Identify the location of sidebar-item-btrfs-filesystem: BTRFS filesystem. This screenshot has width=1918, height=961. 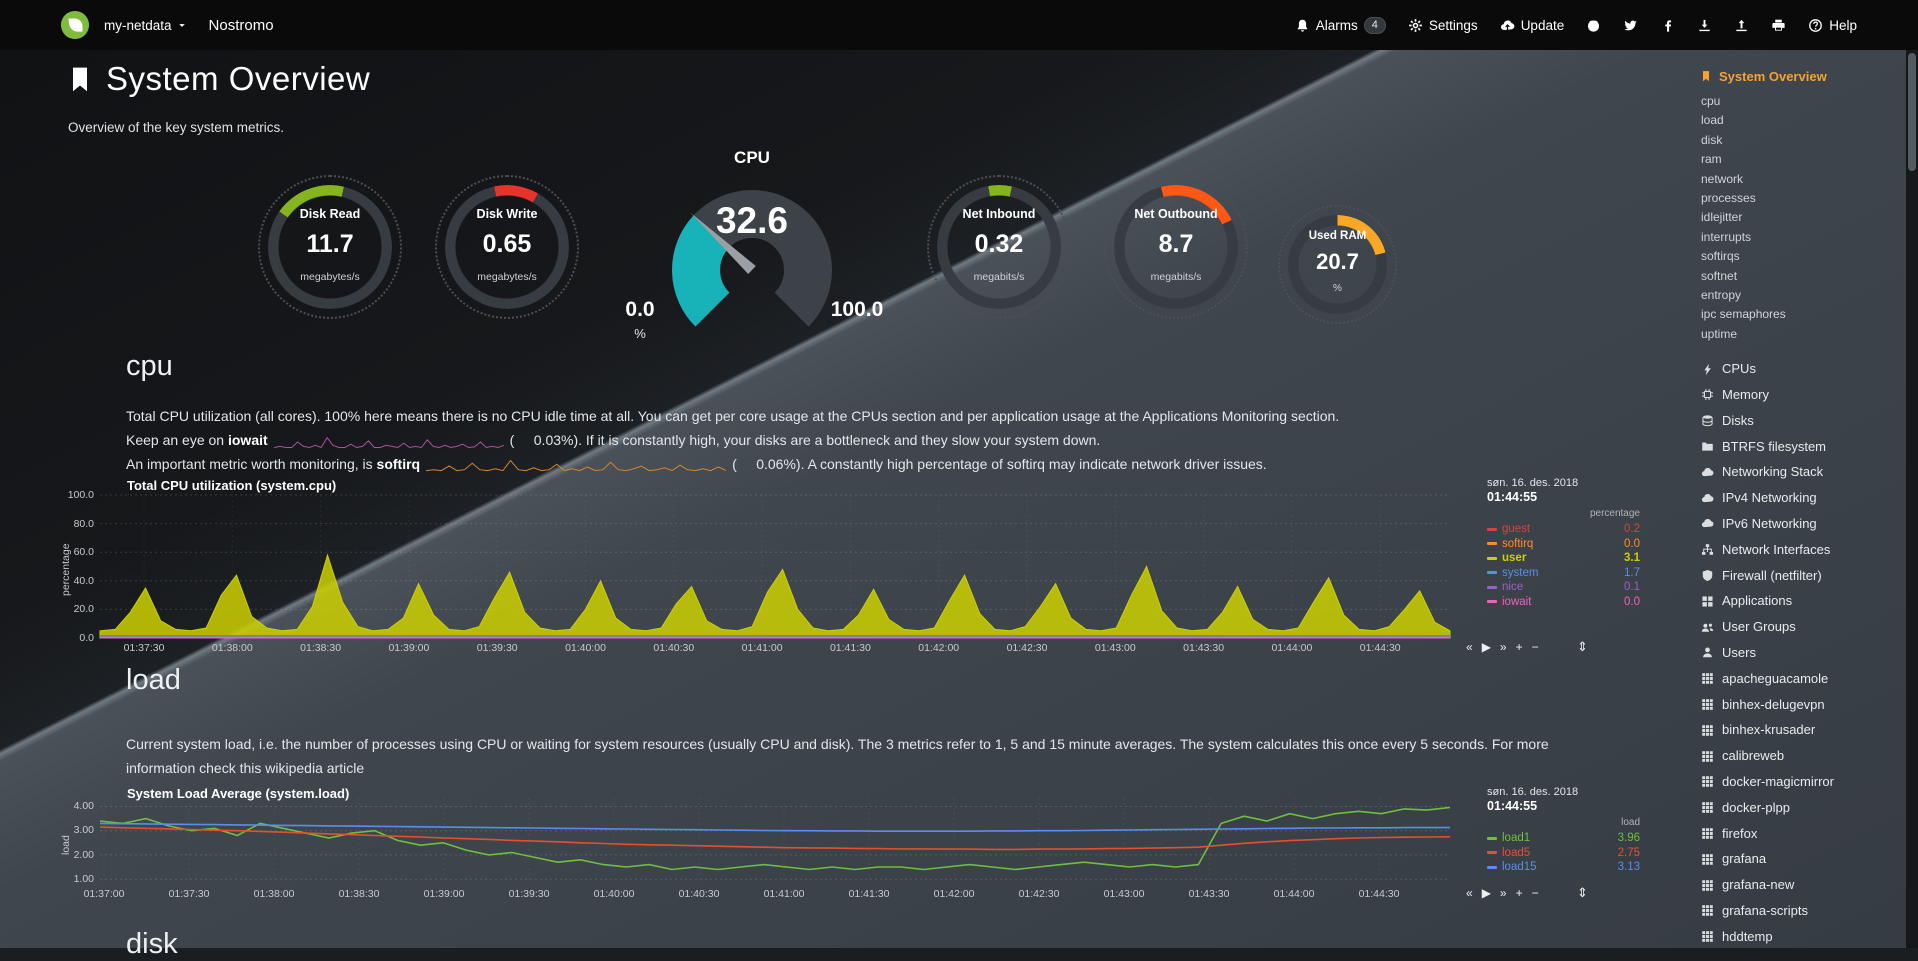
(1797, 447).